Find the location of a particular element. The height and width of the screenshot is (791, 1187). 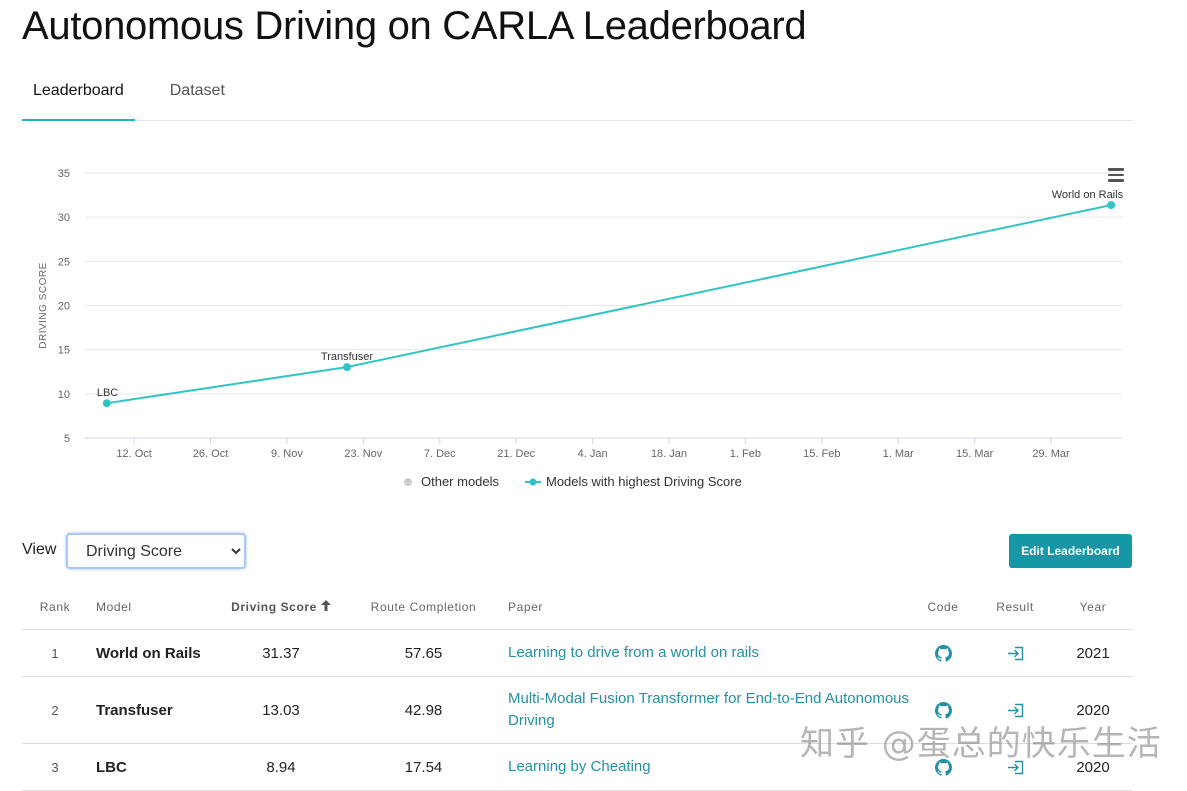

paper-link: Learning to drive from a world on rails is located at coordinates (633, 652).